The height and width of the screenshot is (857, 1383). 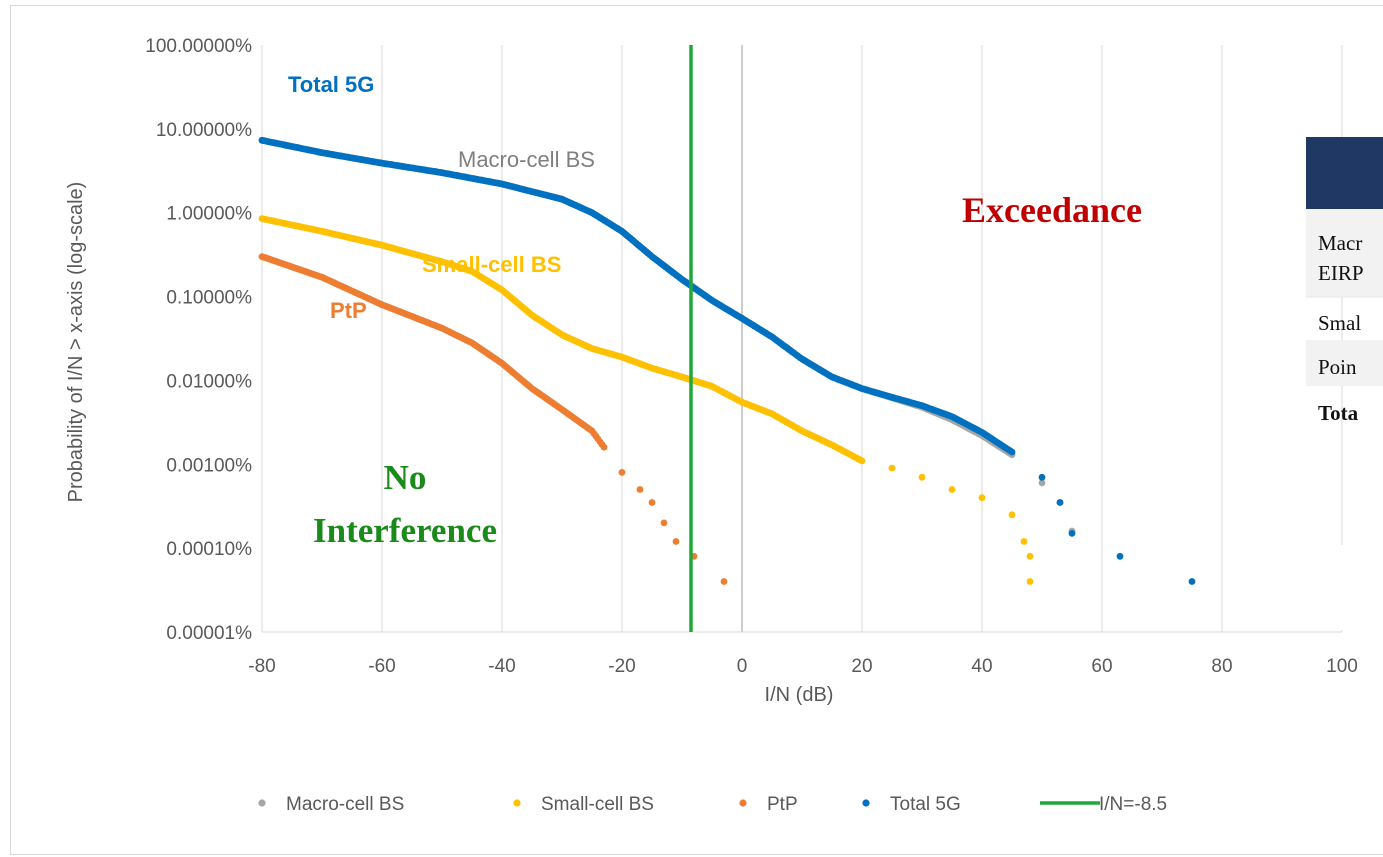 What do you see at coordinates (348, 310) in the screenshot?
I see `annotation-ptp: PtP` at bounding box center [348, 310].